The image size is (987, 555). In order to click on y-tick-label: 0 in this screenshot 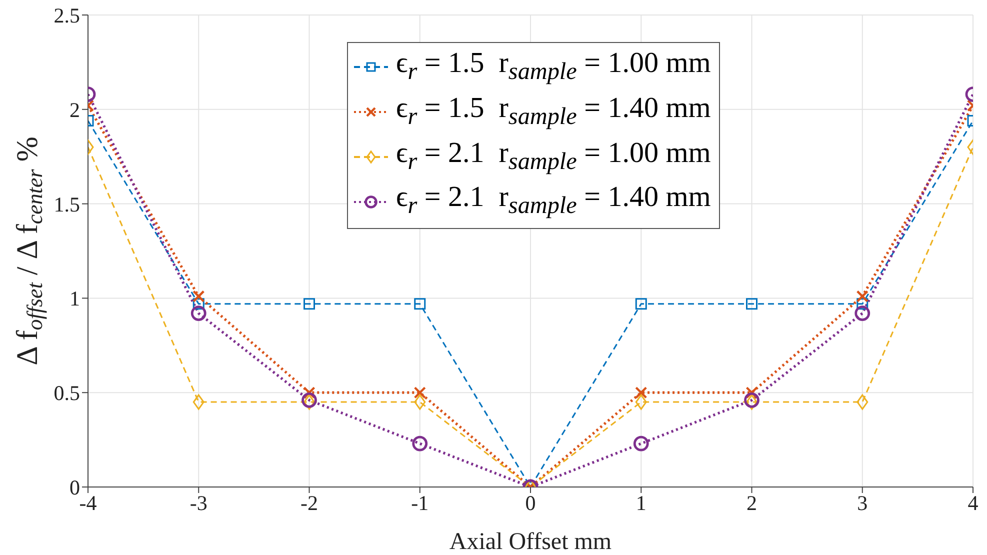, I will do `click(75, 487)`.